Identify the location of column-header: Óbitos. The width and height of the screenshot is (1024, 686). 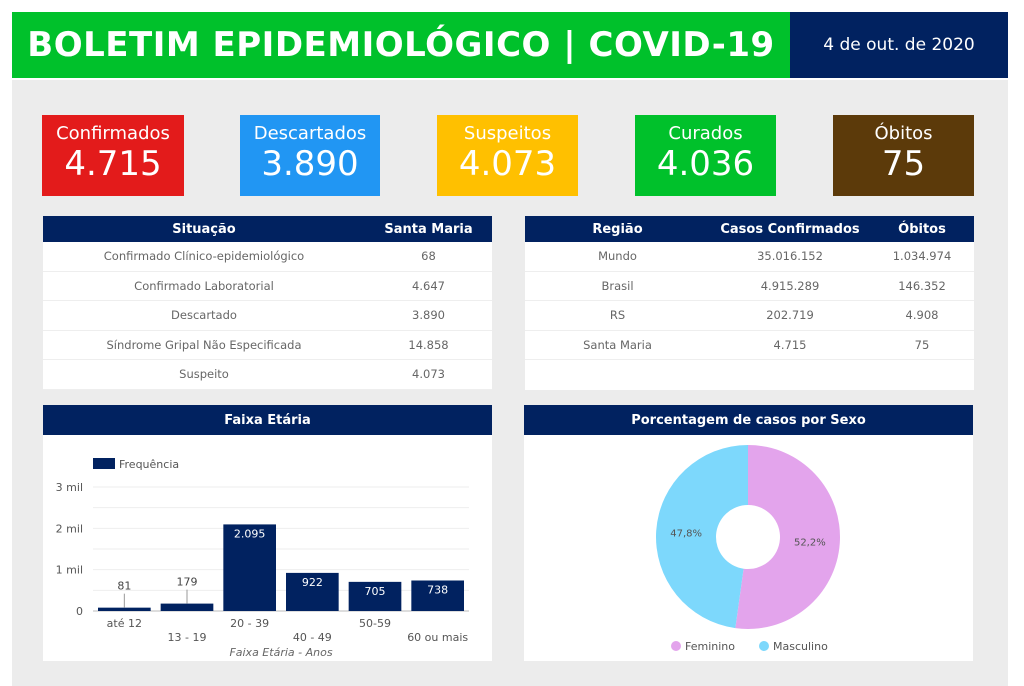
(922, 229).